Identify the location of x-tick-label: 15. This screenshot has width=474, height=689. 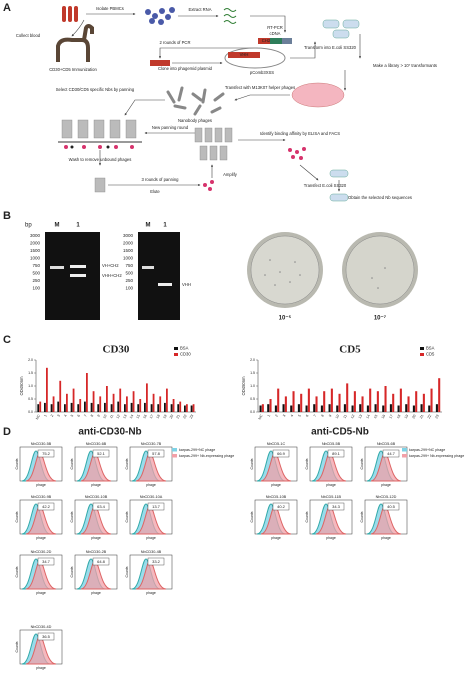
(138, 416).